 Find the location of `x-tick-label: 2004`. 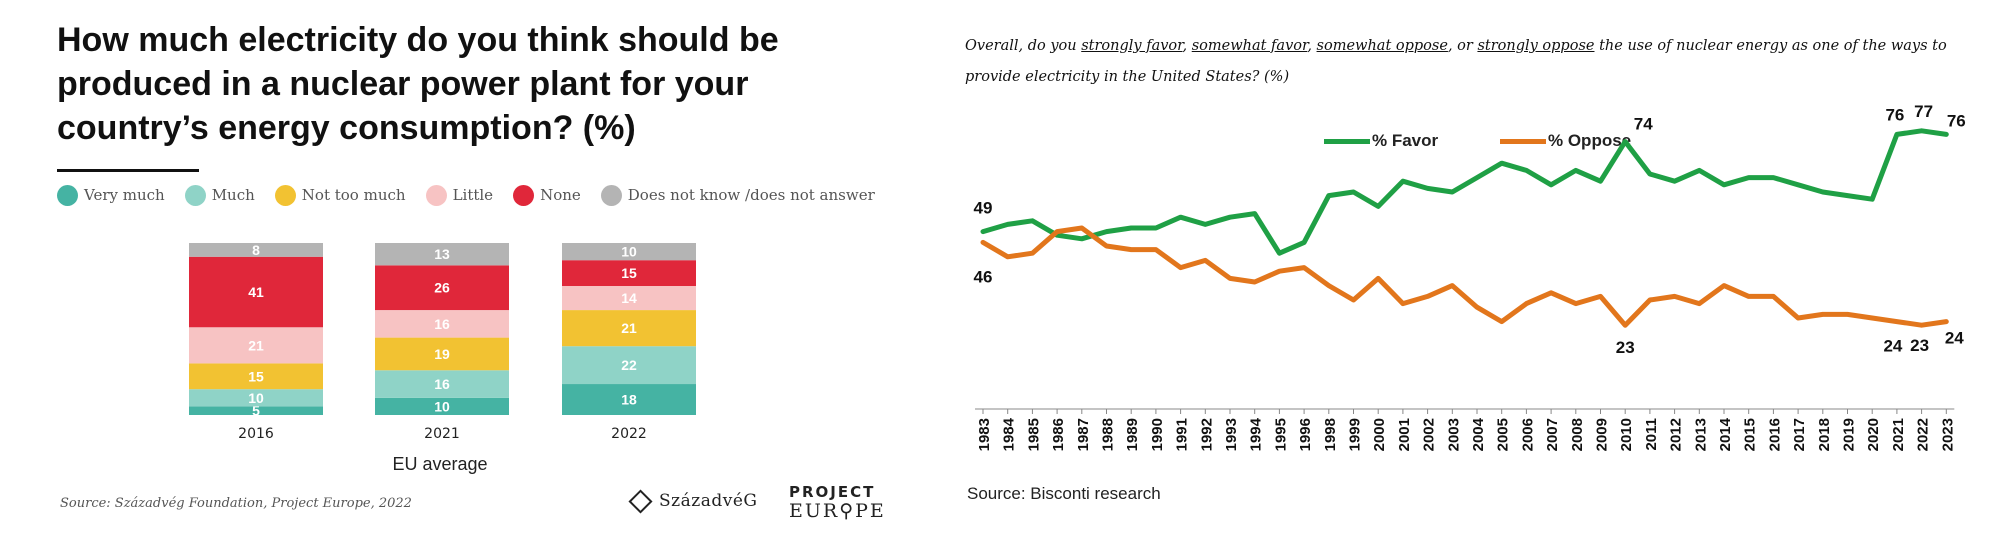

x-tick-label: 2004 is located at coordinates (1478, 434).